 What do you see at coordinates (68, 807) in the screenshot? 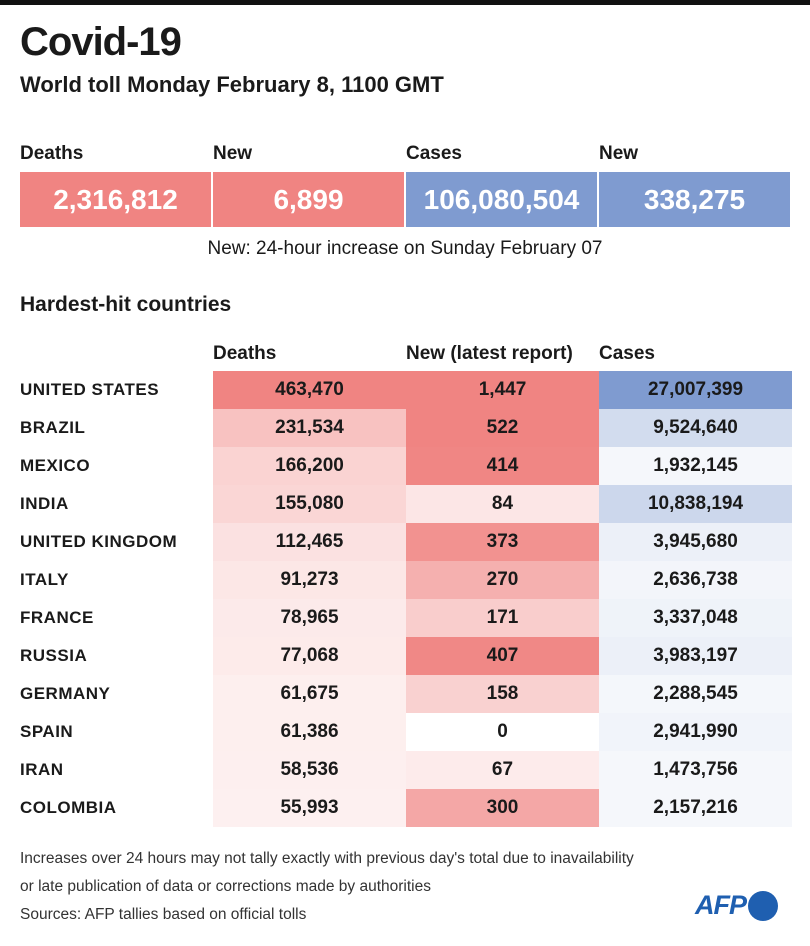
I see `country-name: COLOMBIA` at bounding box center [68, 807].